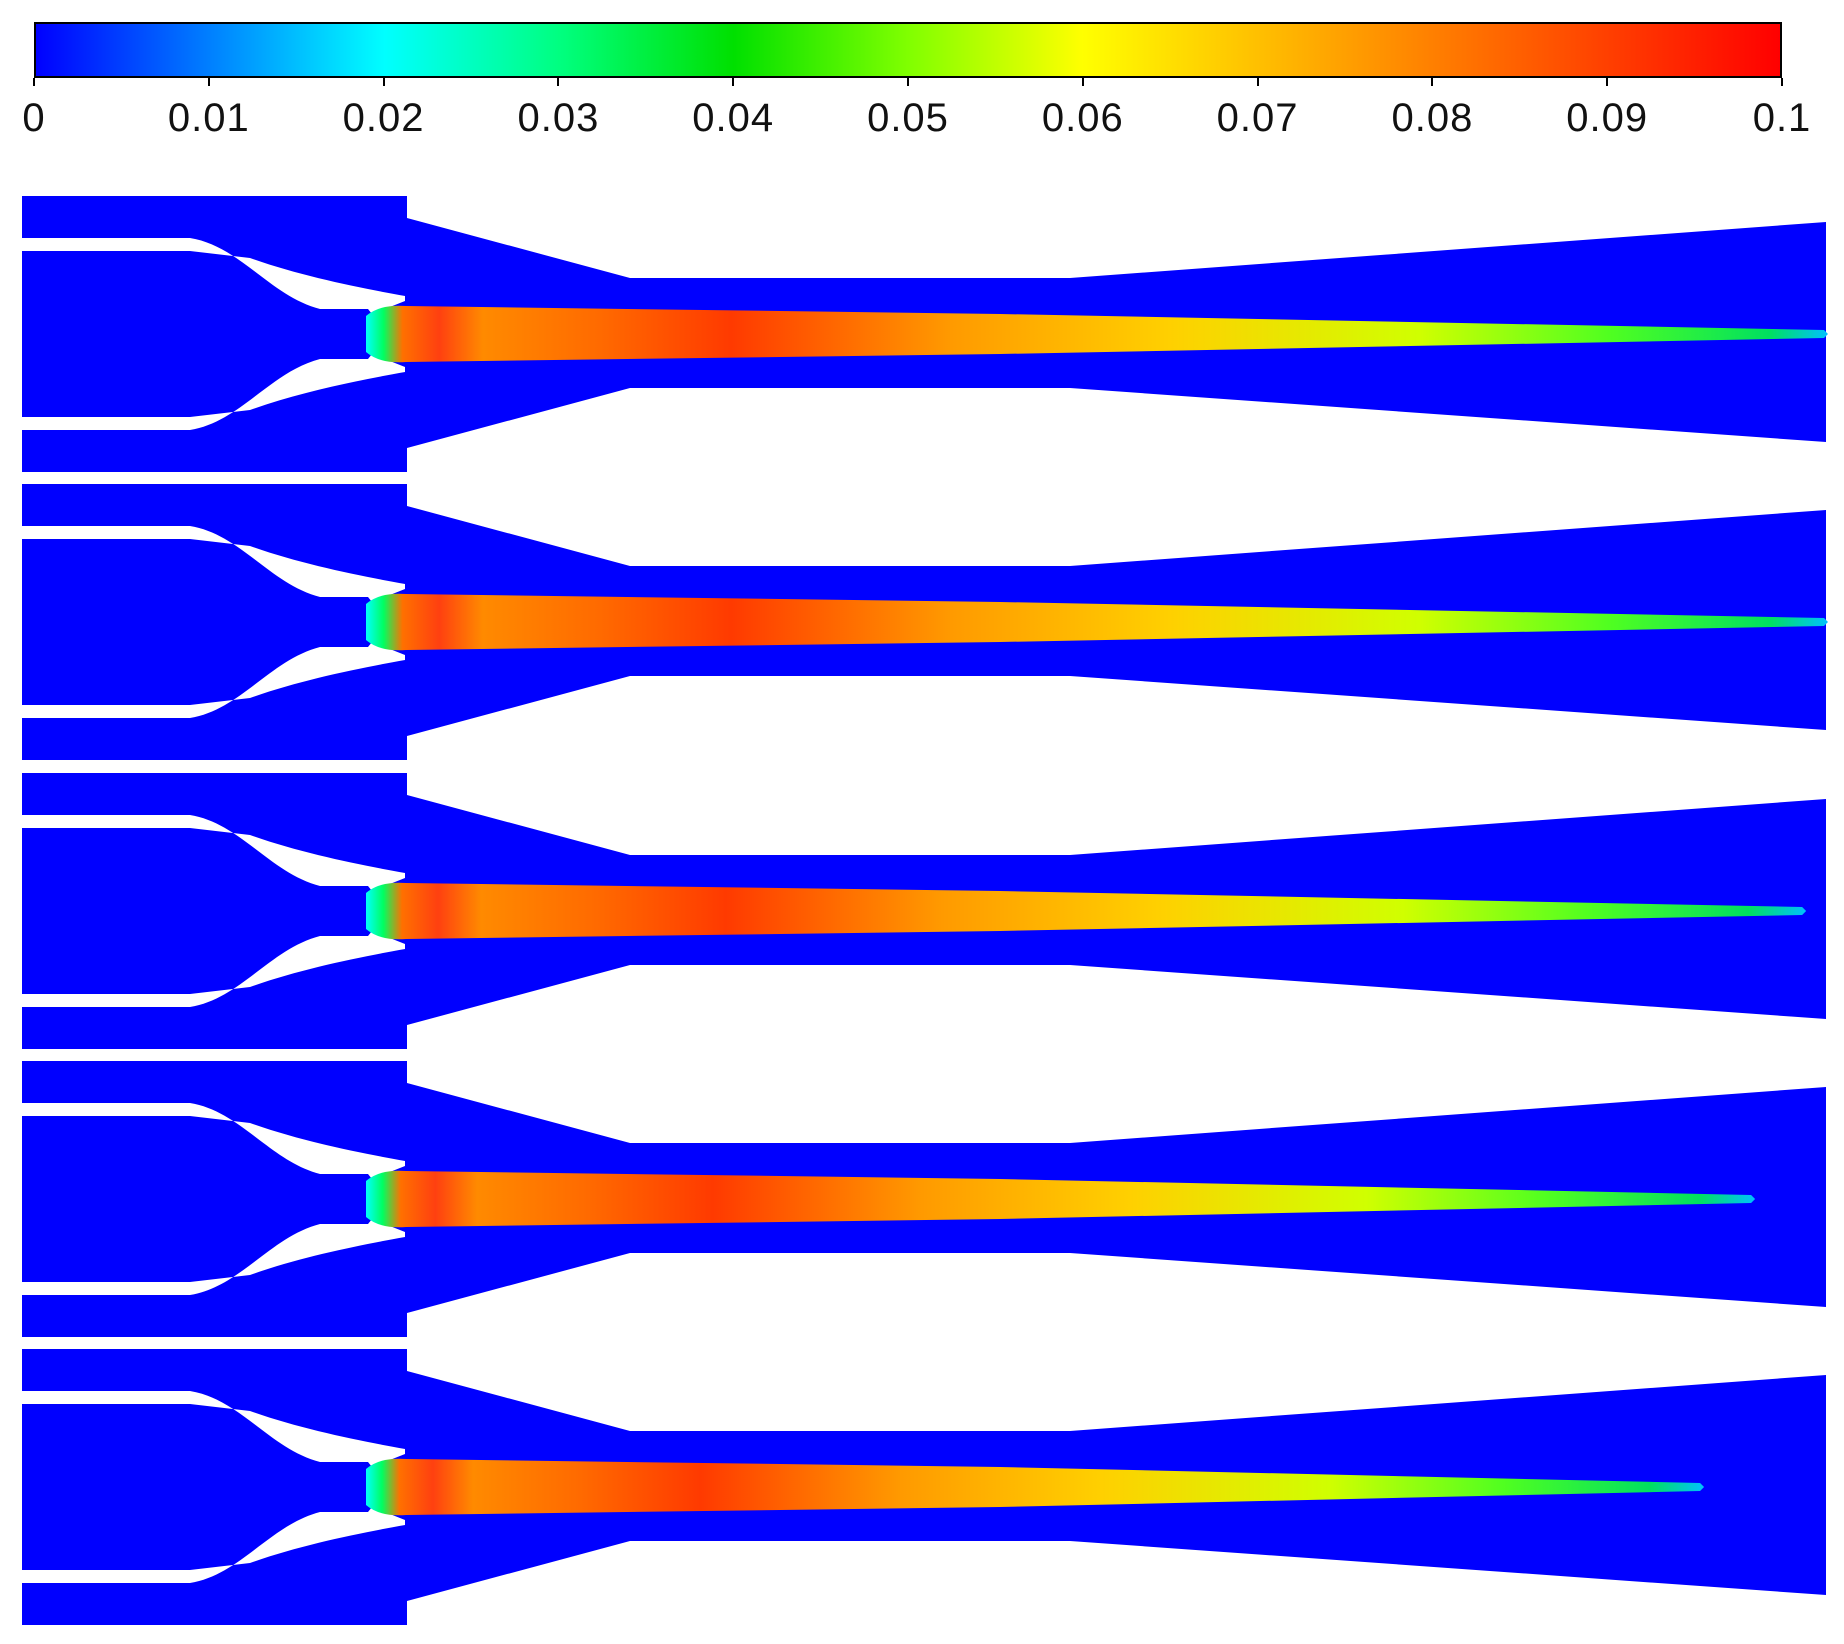 This screenshot has width=1844, height=1644. I want to click on colorbar-tick-label: 0.05, so click(908, 118).